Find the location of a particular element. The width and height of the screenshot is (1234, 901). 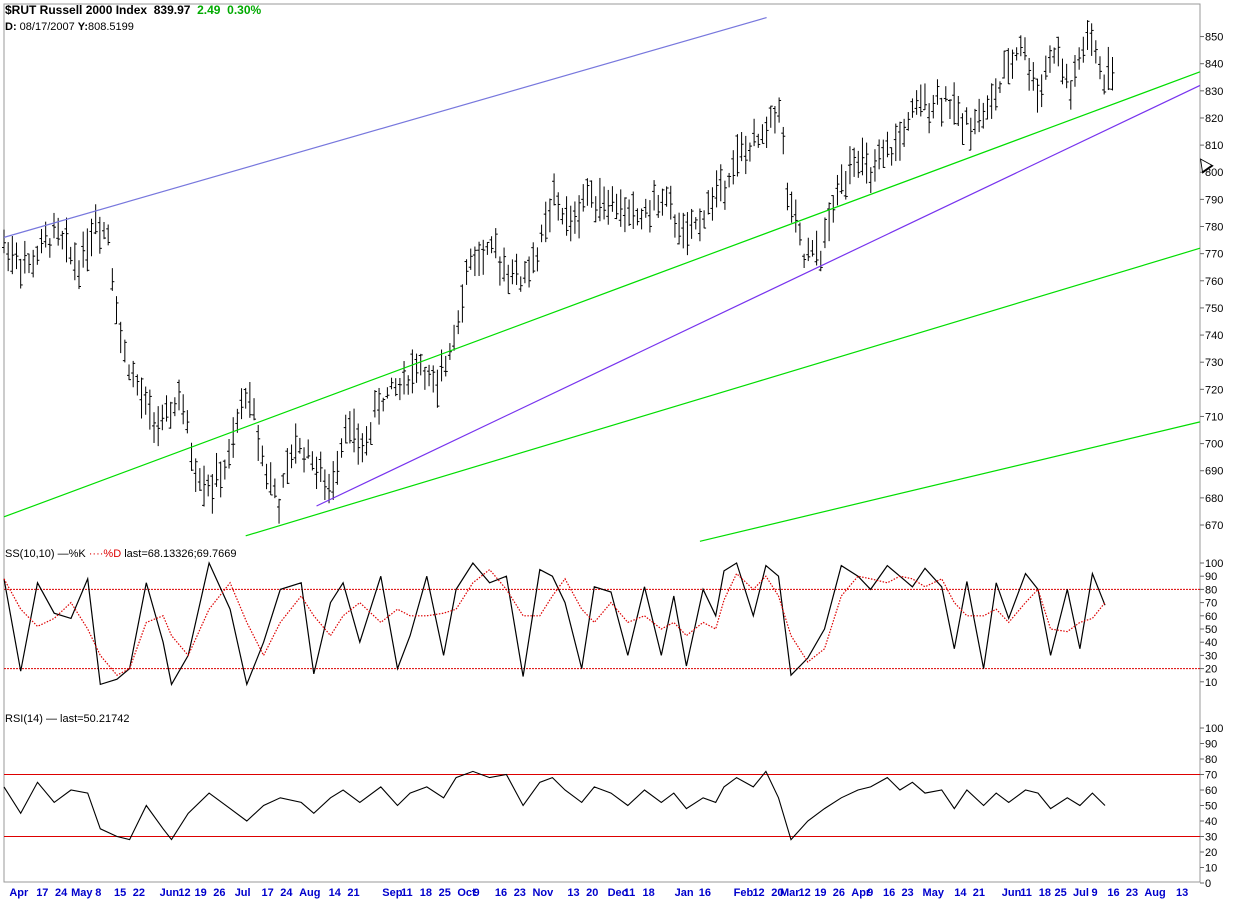

x-axis-label: Nov is located at coordinates (543, 893).